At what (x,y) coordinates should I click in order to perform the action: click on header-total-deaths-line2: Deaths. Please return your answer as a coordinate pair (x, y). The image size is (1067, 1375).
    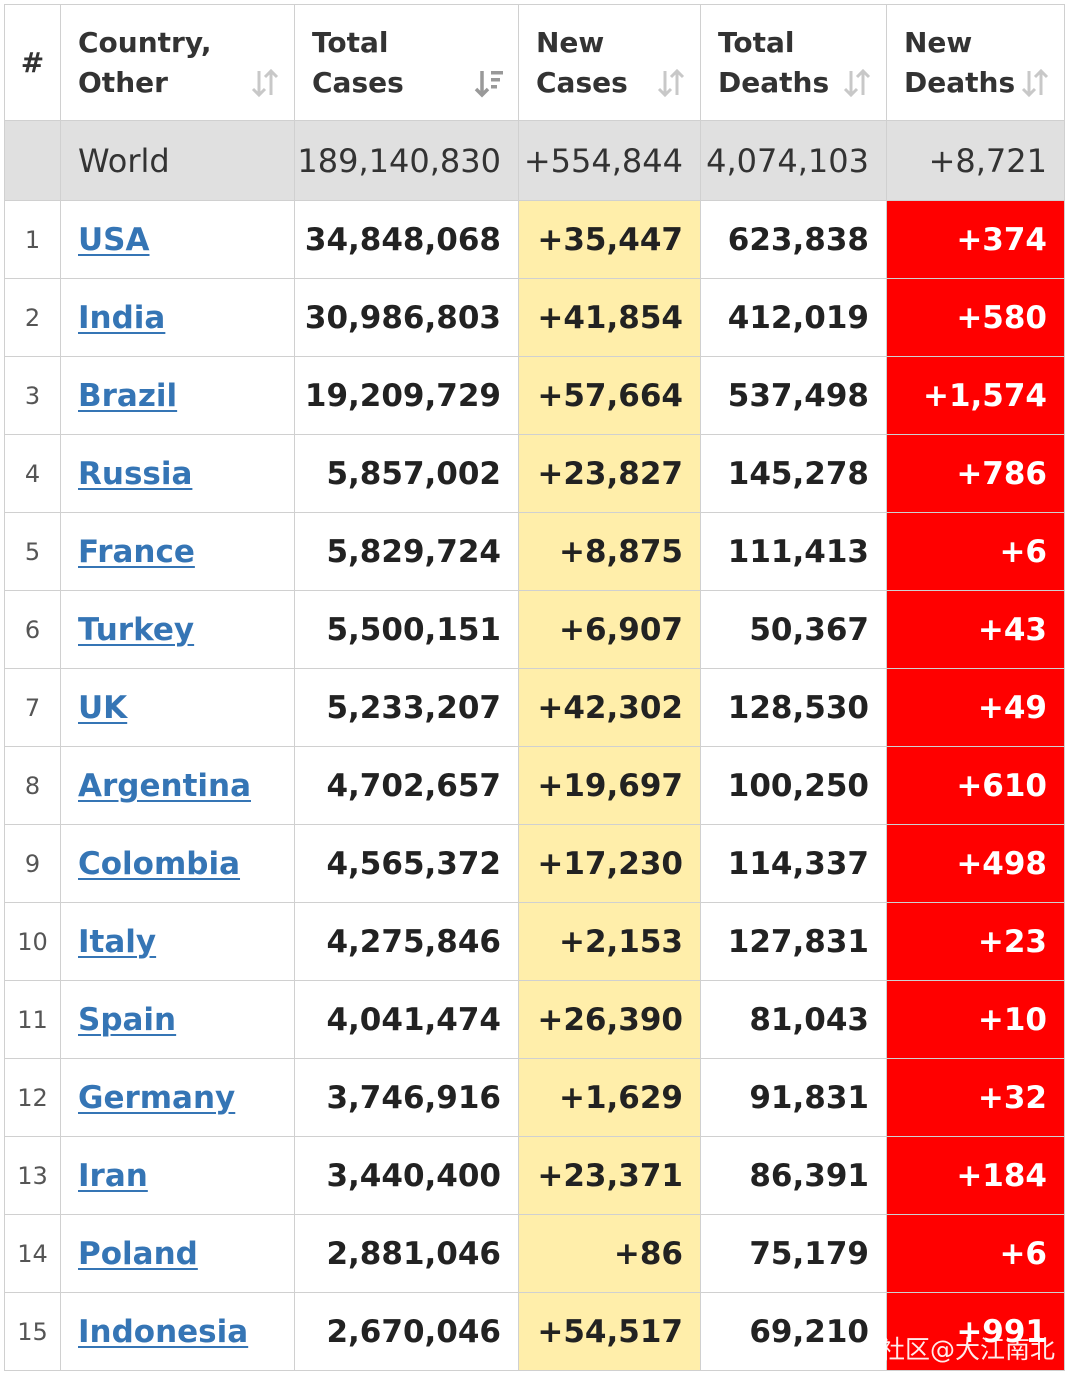
    Looking at the image, I should click on (774, 82).